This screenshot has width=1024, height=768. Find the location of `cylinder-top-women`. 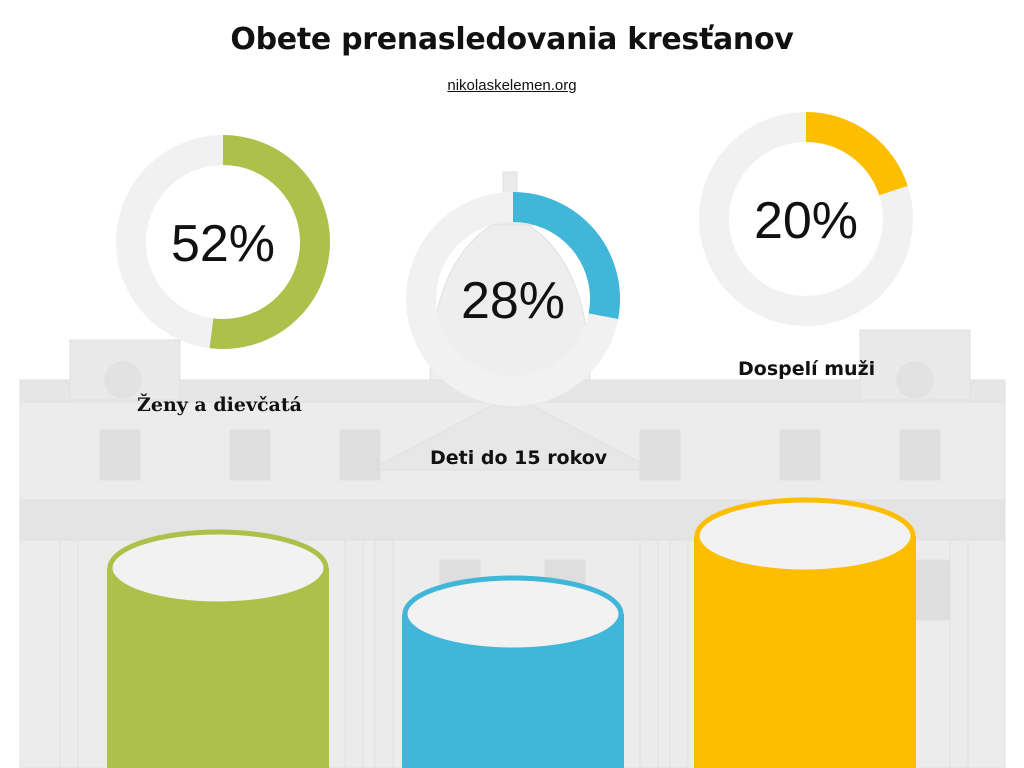

cylinder-top-women is located at coordinates (218, 568).